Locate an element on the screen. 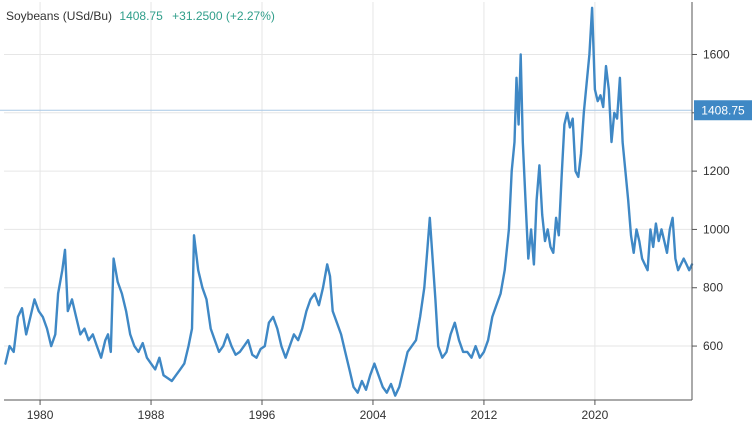 This screenshot has height=436, width=754. x-tick-label: 2012 is located at coordinates (484, 415).